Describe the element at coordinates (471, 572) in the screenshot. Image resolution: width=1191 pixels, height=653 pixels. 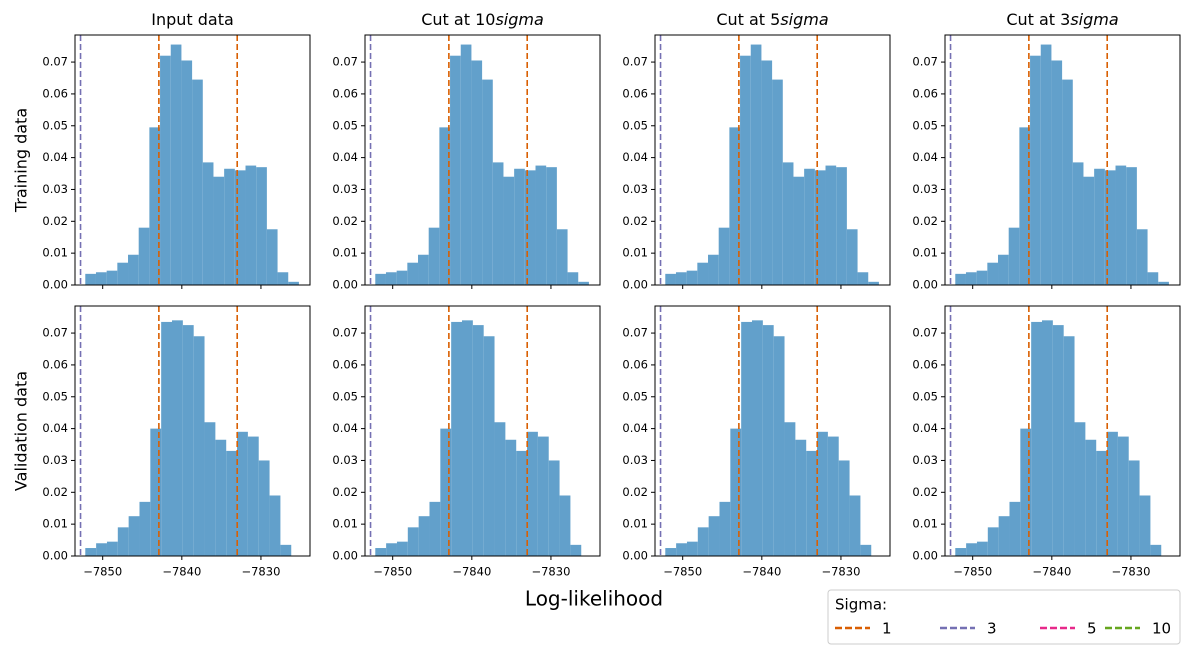
I see `x-tick-label: −7840` at that location.